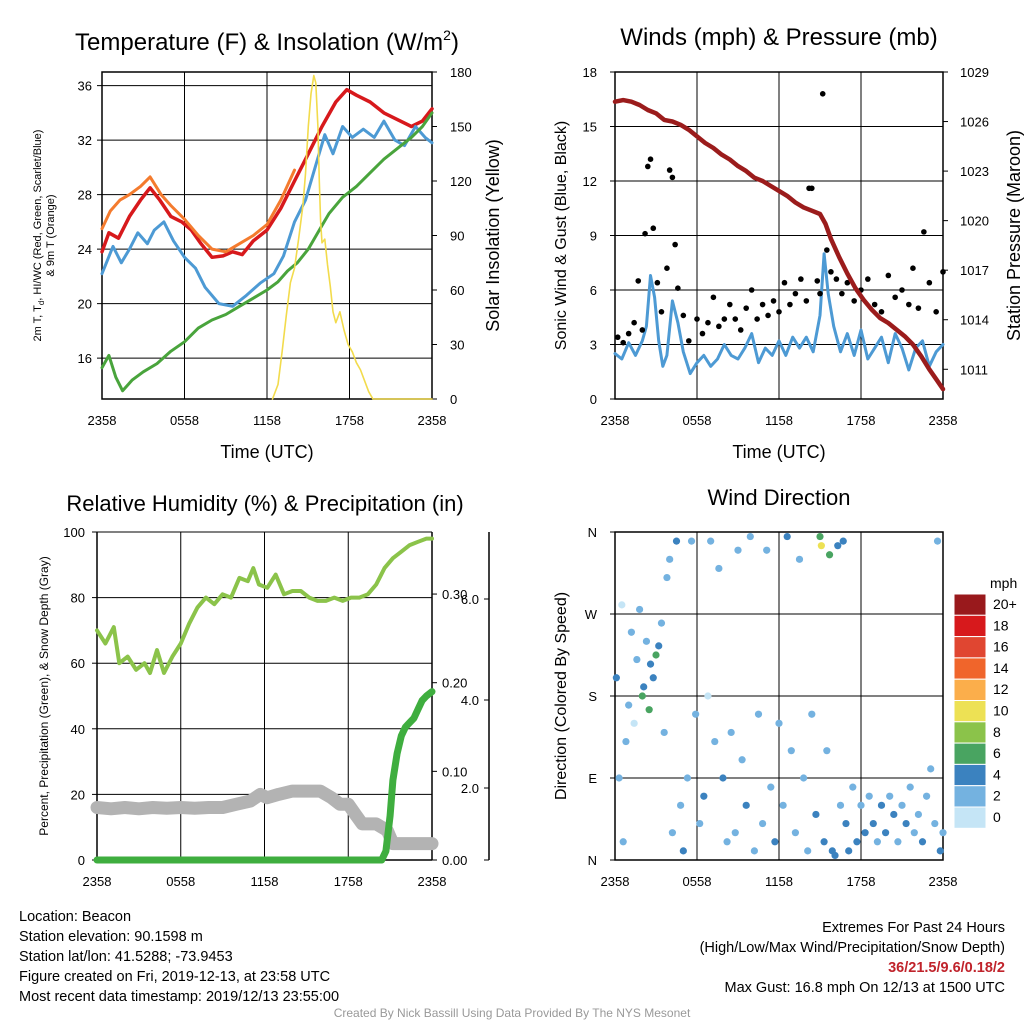 The width and height of the screenshot is (1024, 1024). I want to click on y-tick-label: 9, so click(593, 236).